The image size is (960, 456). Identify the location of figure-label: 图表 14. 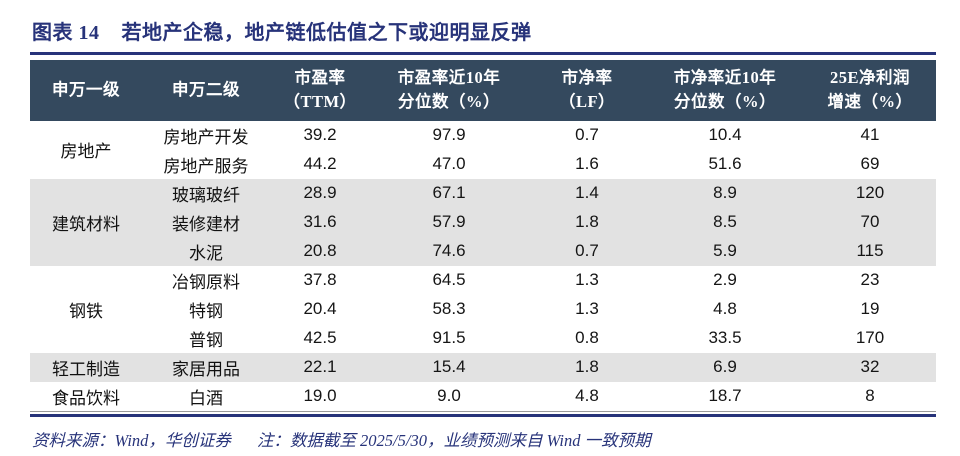
(66, 33).